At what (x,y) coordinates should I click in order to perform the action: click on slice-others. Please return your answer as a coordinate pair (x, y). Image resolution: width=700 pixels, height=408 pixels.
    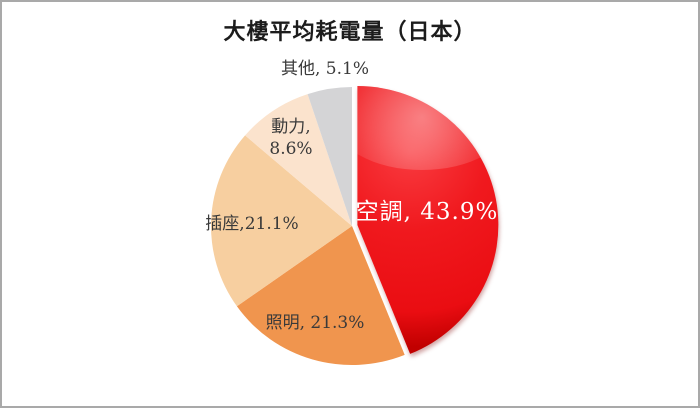
    Looking at the image, I should click on (329, 156).